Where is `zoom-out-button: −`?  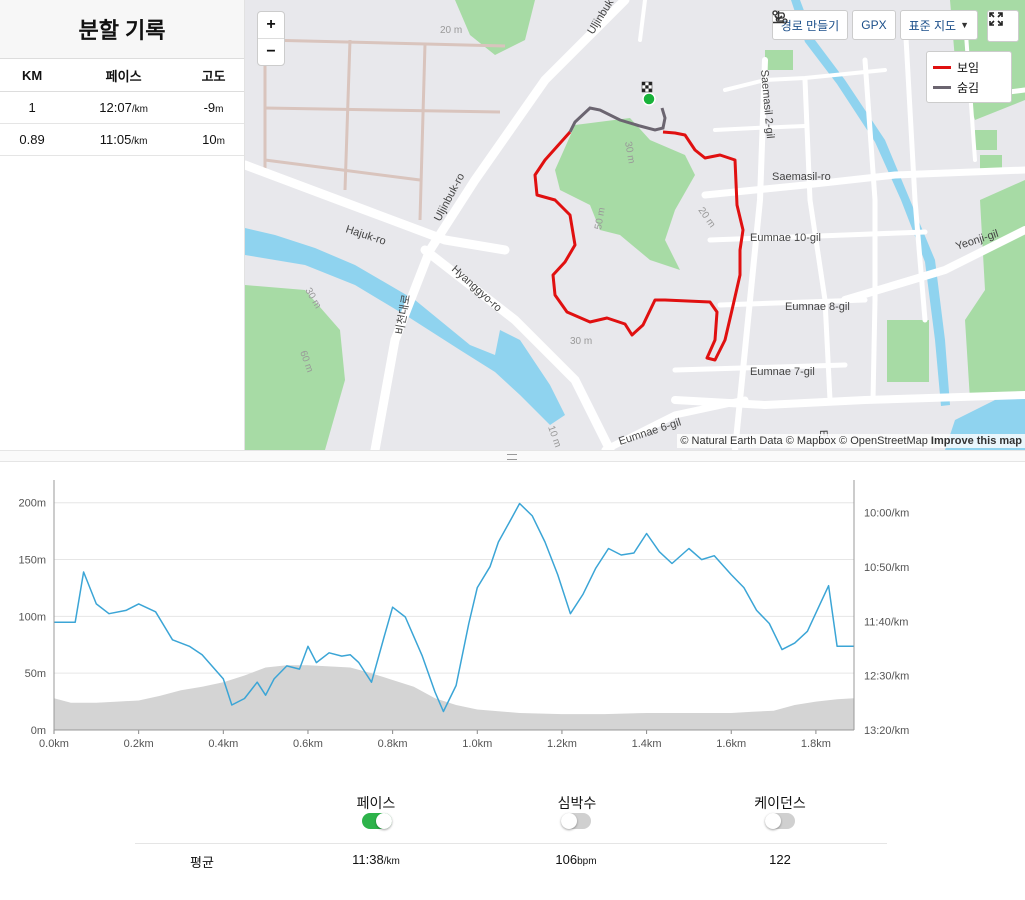
zoom-out-button: − is located at coordinates (271, 51).